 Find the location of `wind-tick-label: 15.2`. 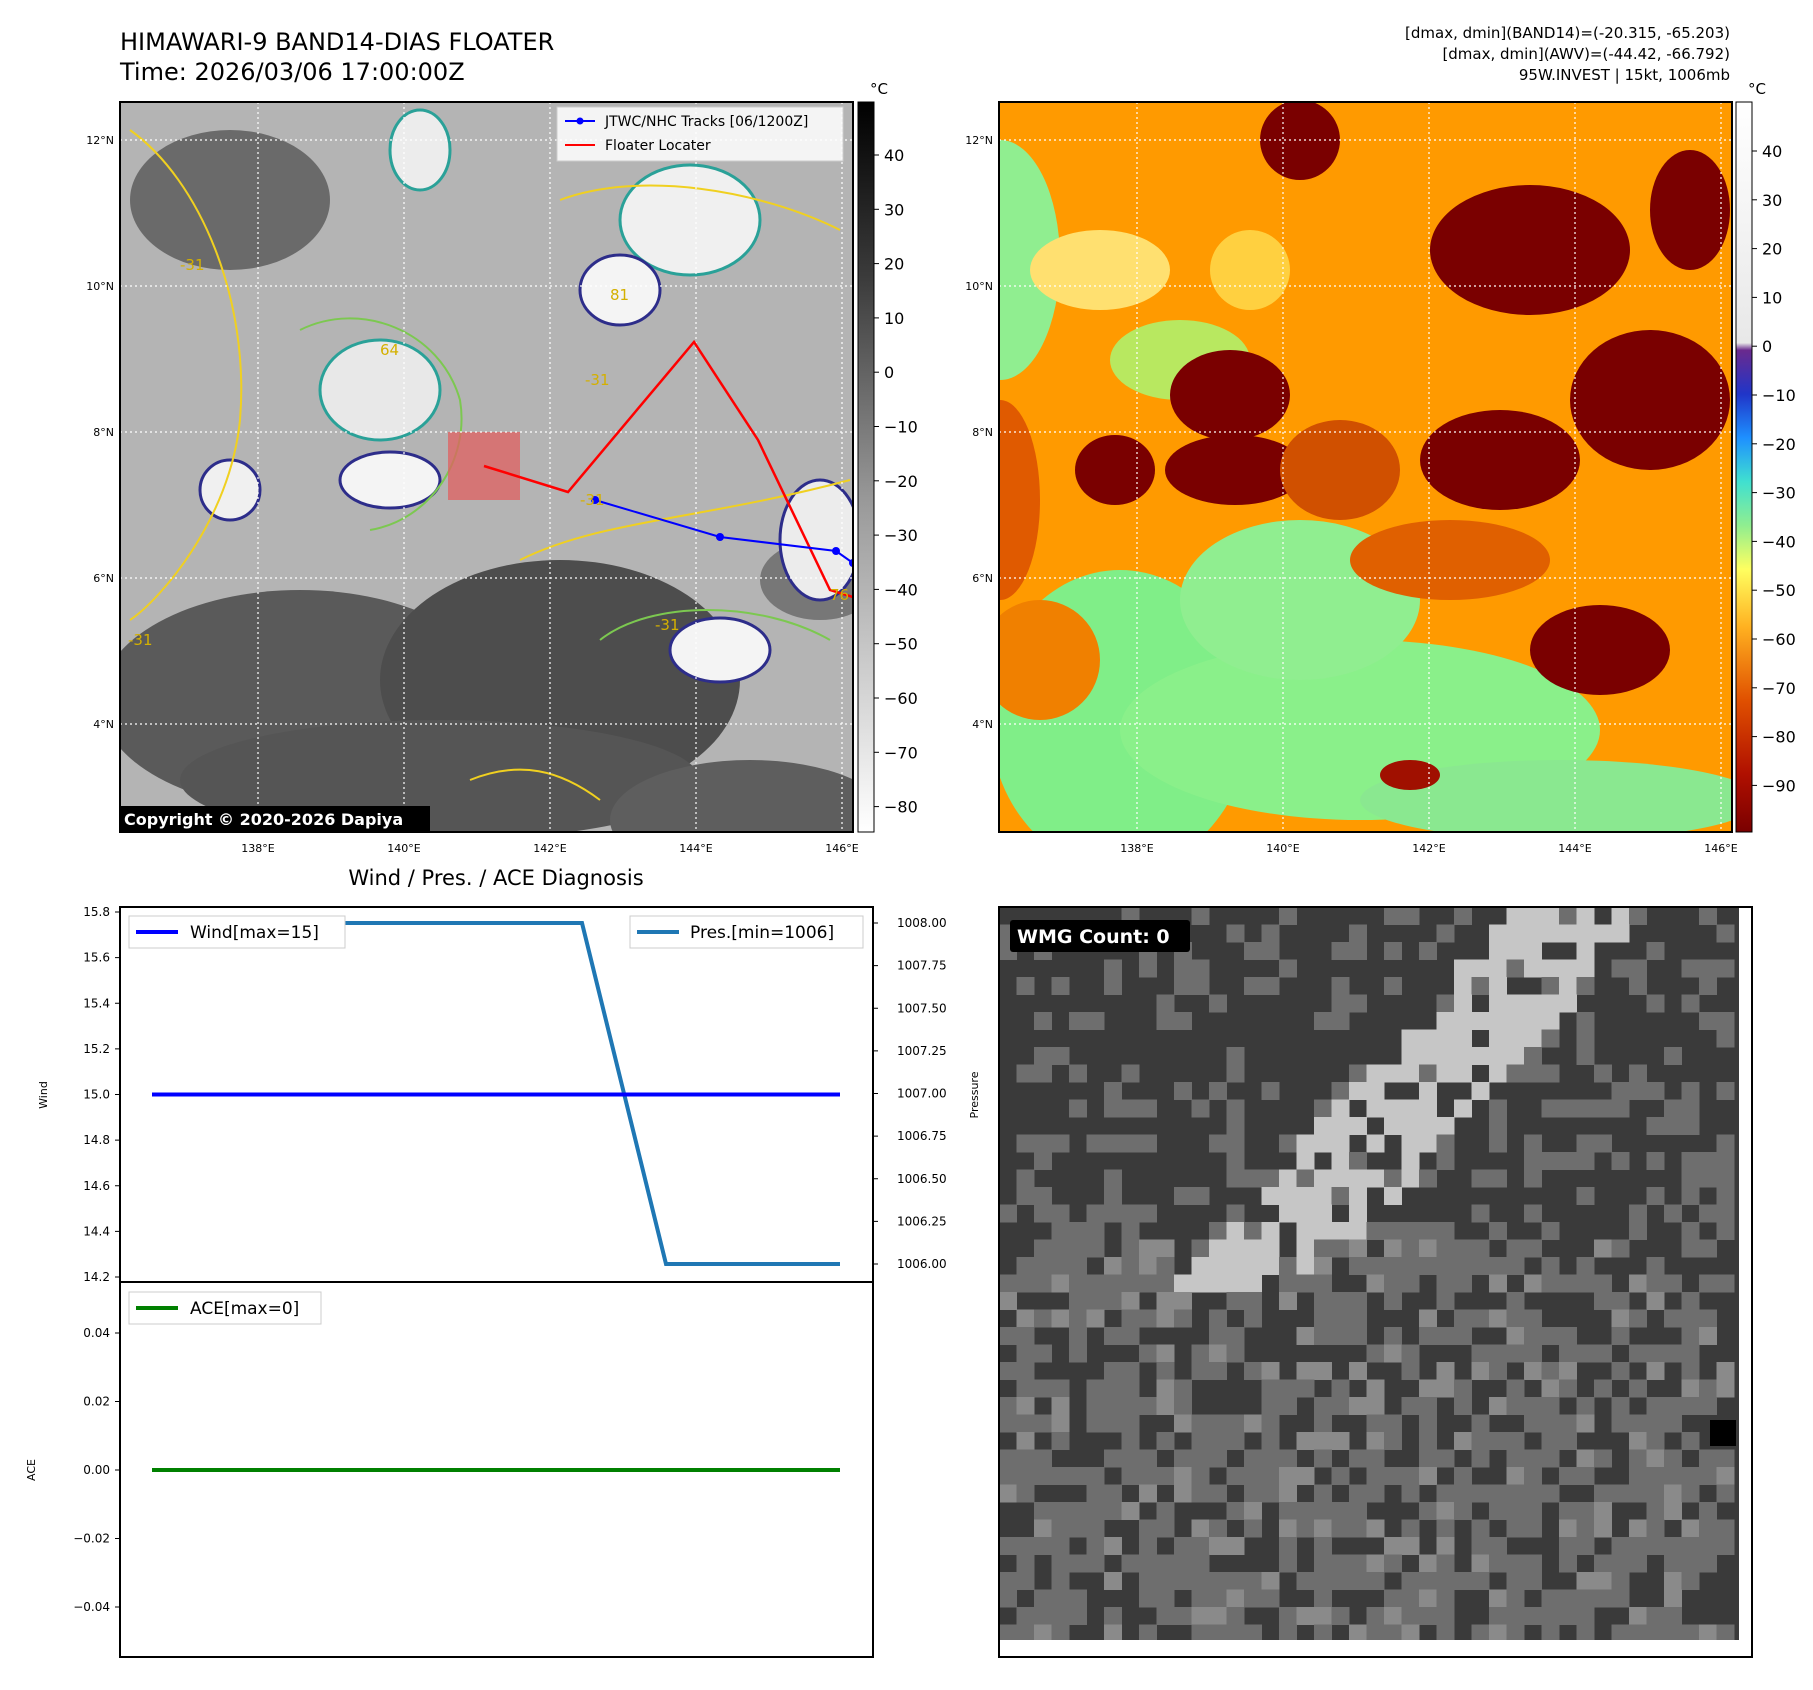

wind-tick-label: 15.2 is located at coordinates (96, 1049).